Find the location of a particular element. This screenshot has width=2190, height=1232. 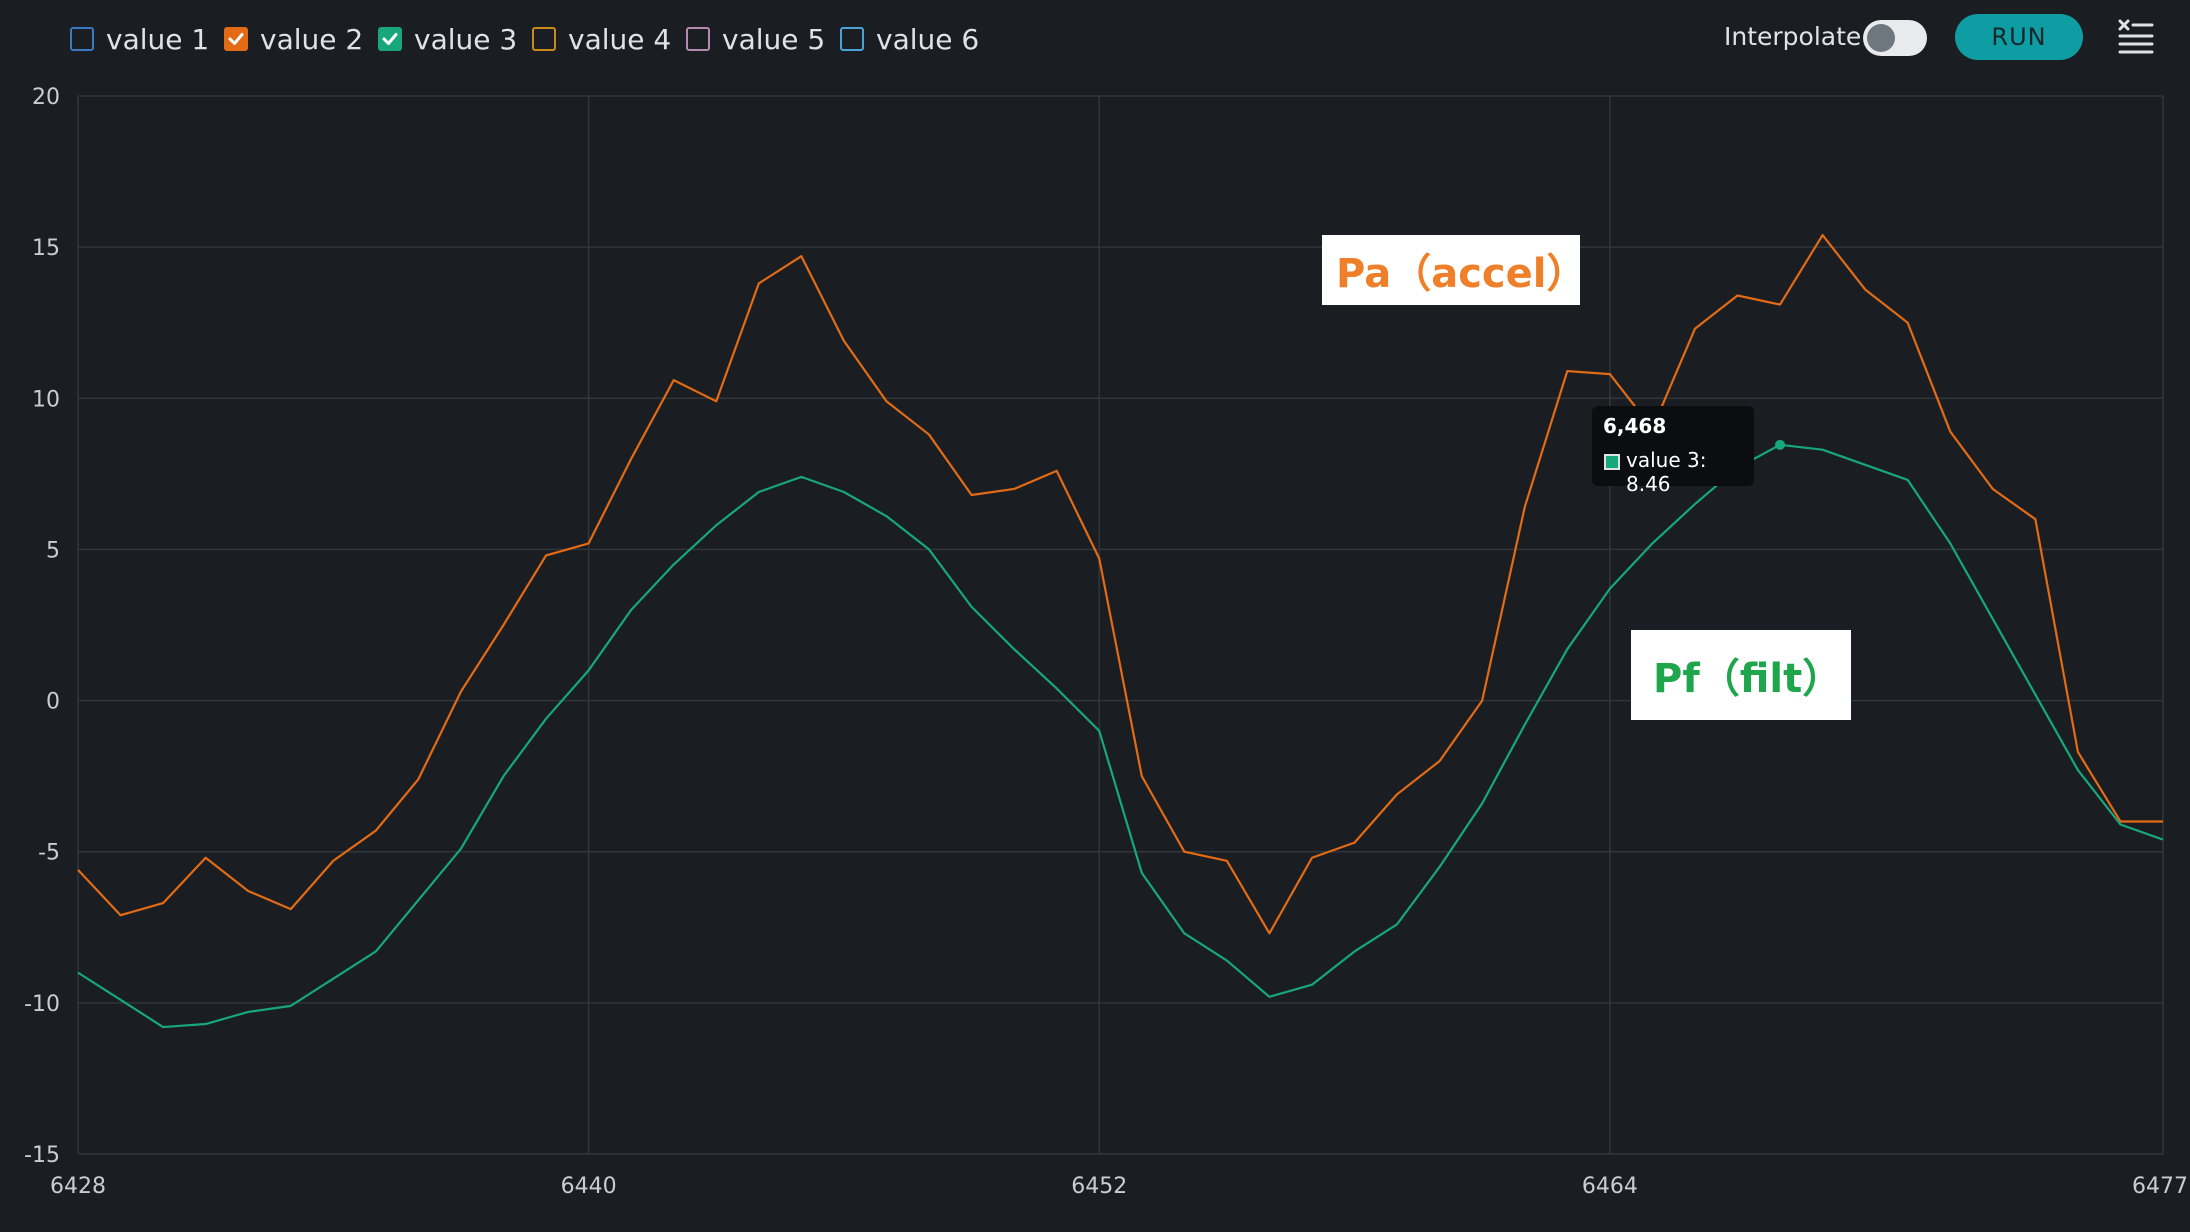

y-tick-label: -15 is located at coordinates (42, 1155).